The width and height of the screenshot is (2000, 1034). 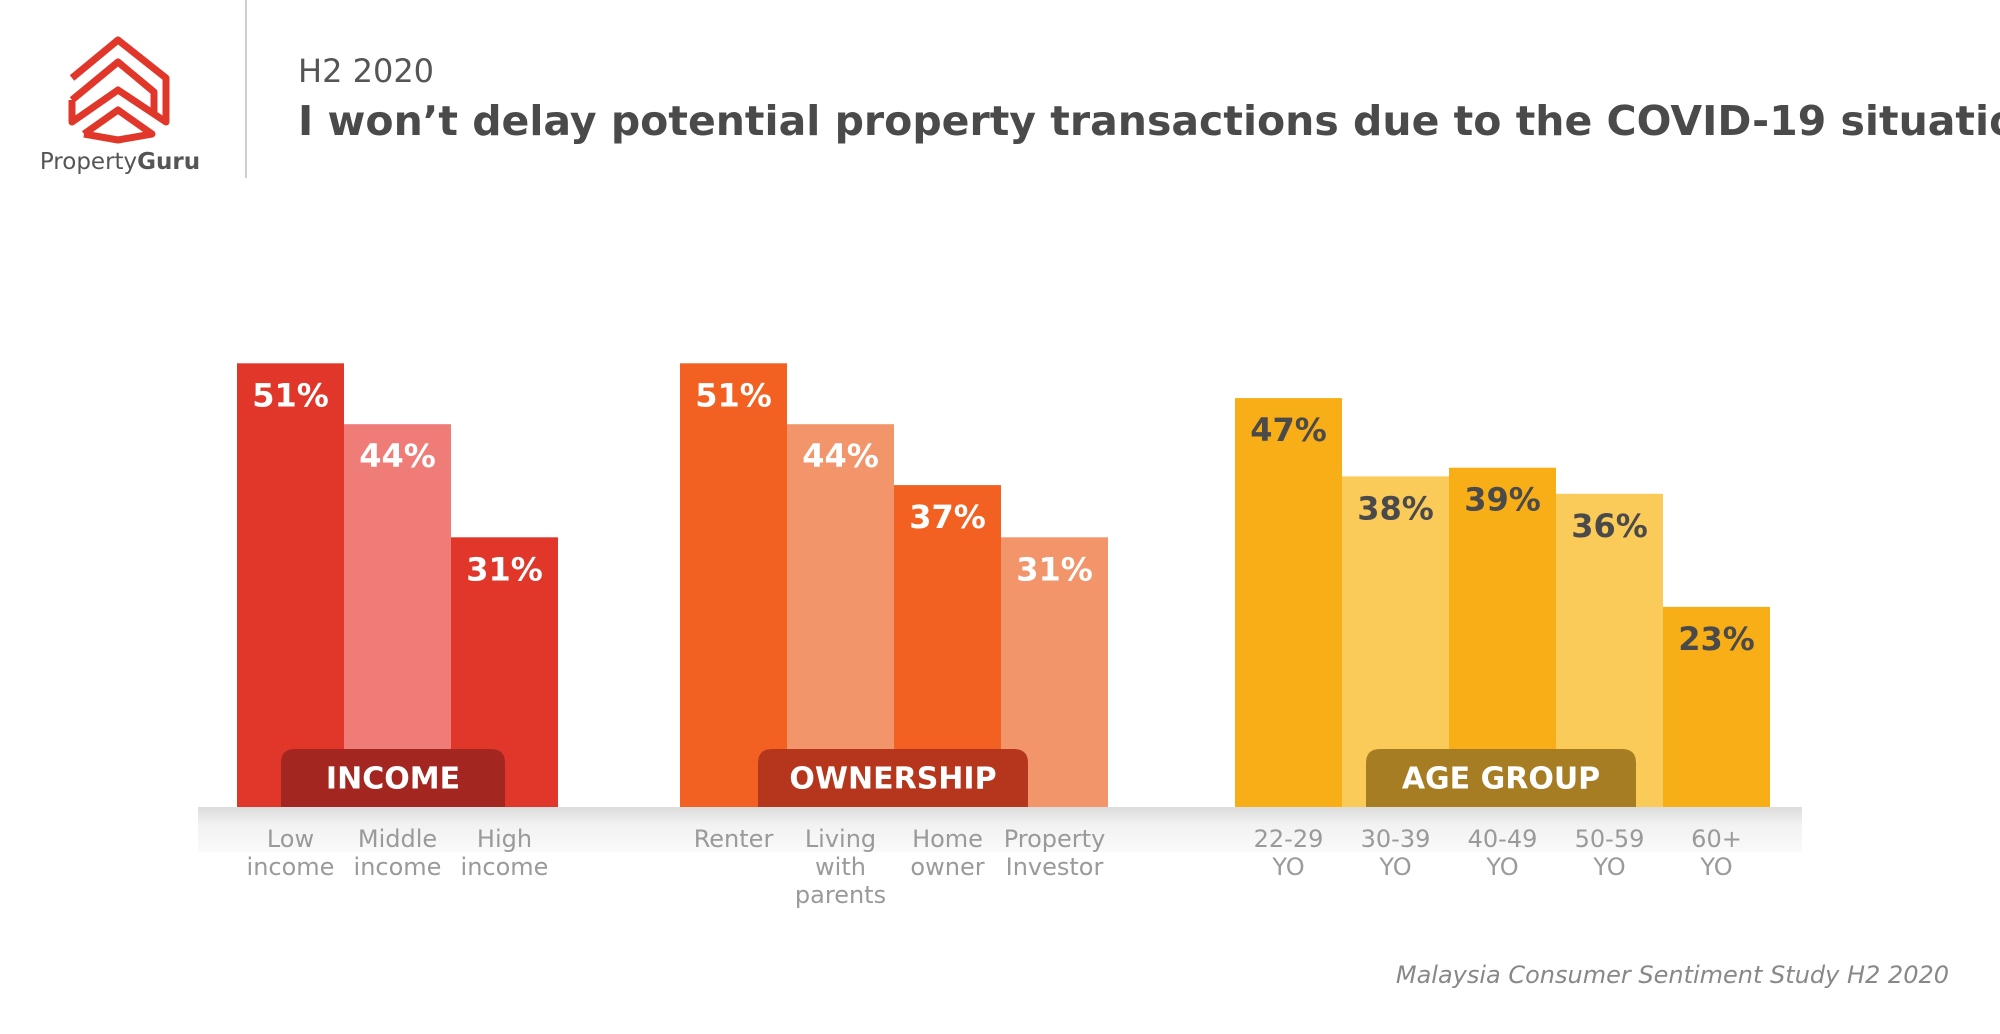 What do you see at coordinates (1395, 508) in the screenshot?
I see `value-label: 38%` at bounding box center [1395, 508].